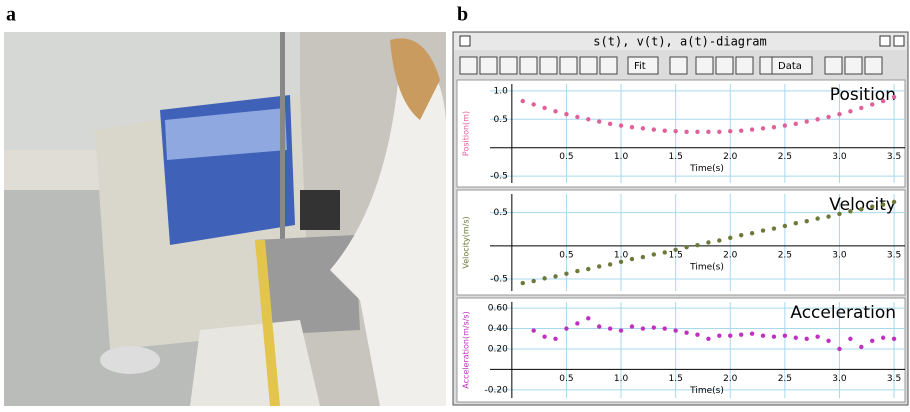 This screenshot has height=412, width=910. I want to click on y-axis-label: Acceleration(m/s/s), so click(466, 349).